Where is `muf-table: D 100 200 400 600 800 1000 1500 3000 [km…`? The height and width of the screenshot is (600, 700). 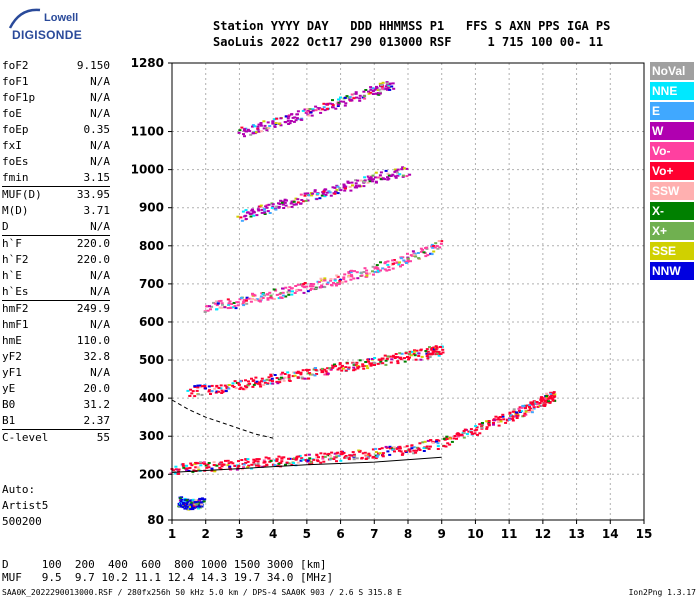 muf-table: D 100 200 400 600 800 1000 1500 3000 [km… is located at coordinates (167, 571).